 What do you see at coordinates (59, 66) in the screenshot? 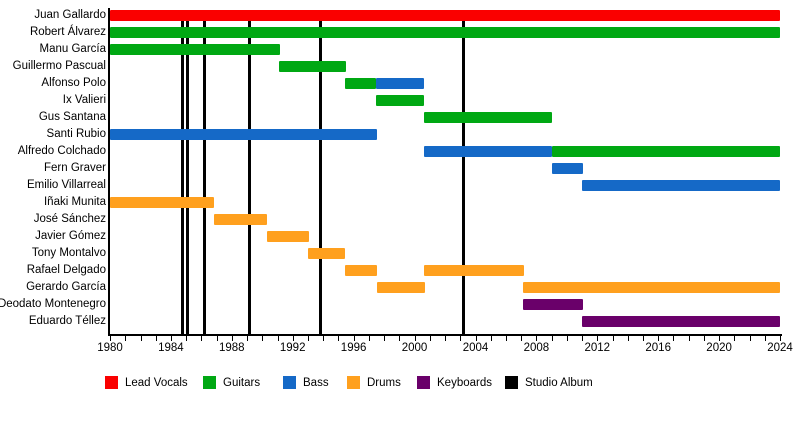
I see `row-label-guillermo-pascual: Guillermo Pascual` at bounding box center [59, 66].